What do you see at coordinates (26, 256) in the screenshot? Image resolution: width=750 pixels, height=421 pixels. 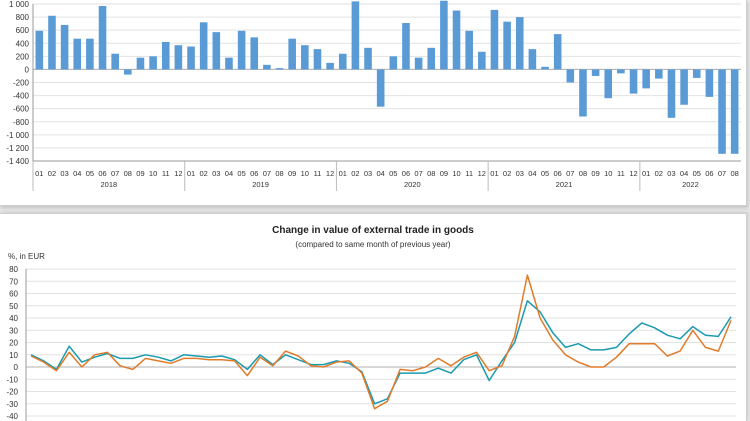 I see `y-axis-unit-label: %, in EUR` at bounding box center [26, 256].